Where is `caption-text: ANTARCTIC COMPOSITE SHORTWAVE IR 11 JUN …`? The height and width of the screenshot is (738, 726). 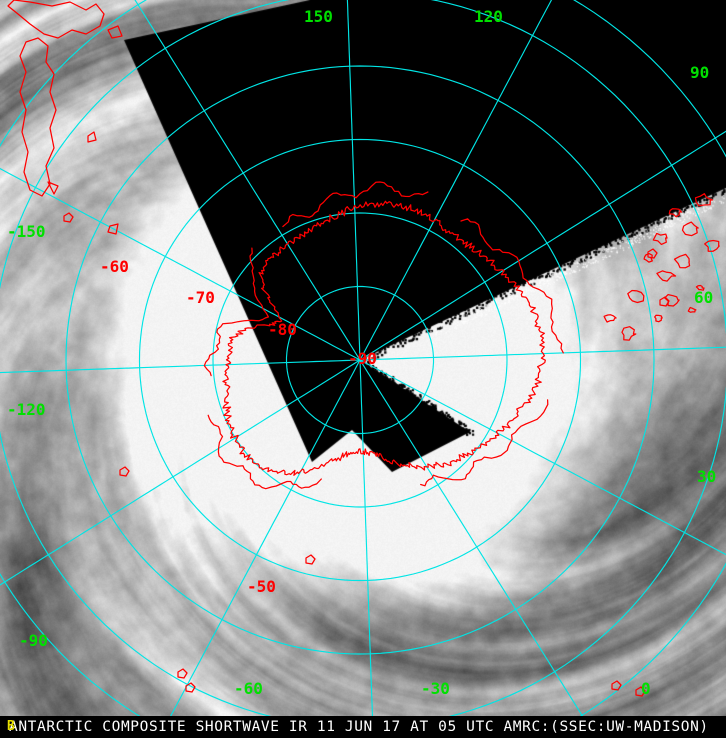 caption-text: ANTARCTIC COMPOSITE SHORTWAVE IR 11 JUN … is located at coordinates (359, 727).